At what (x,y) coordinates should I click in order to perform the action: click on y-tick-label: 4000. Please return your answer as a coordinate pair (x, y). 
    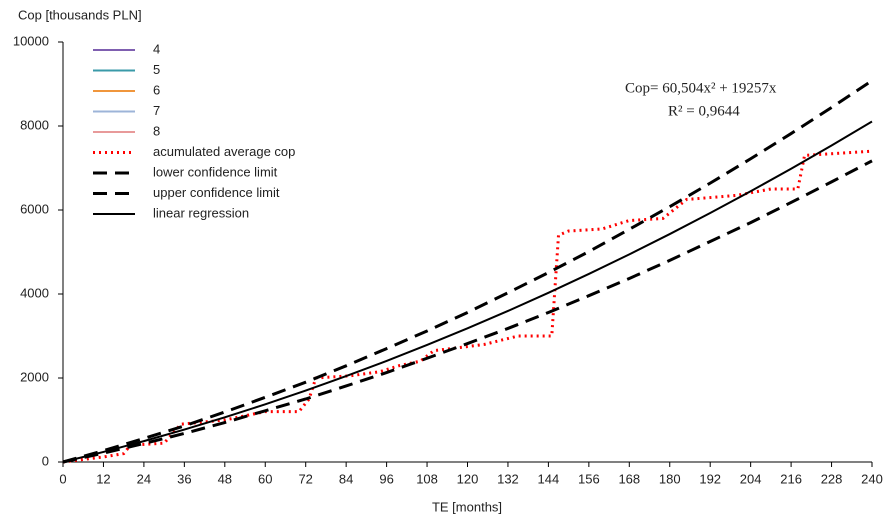
    Looking at the image, I should click on (34, 292).